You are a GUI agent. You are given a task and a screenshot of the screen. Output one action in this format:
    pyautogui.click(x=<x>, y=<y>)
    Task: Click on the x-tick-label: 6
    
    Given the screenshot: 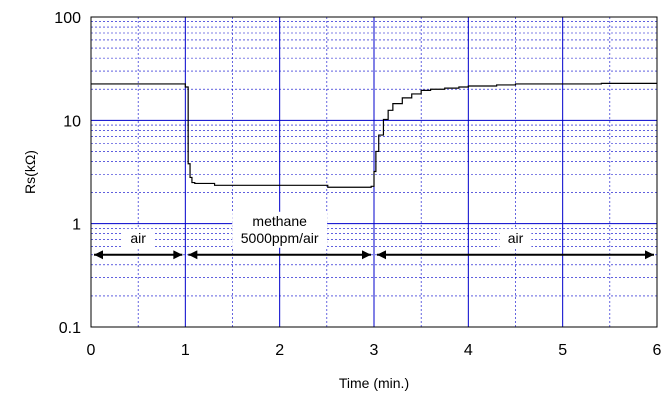 What is the action you would take?
    pyautogui.click(x=657, y=350)
    